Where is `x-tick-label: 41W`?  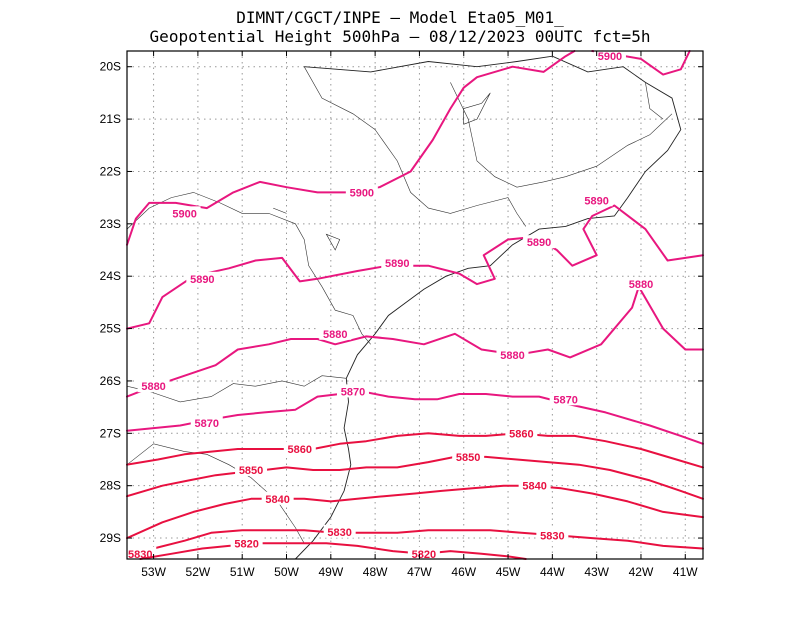
x-tick-label: 41W is located at coordinates (685, 572).